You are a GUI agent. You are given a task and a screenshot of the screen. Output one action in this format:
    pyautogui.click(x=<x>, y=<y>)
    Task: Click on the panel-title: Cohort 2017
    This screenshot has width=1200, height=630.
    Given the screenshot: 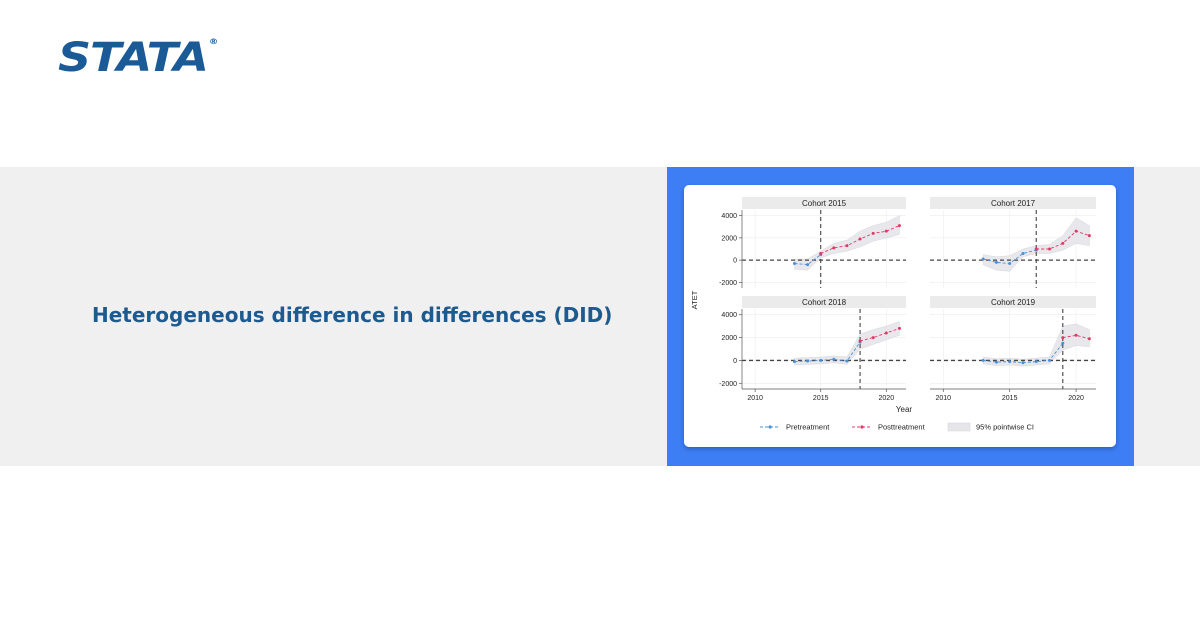 What is the action you would take?
    pyautogui.click(x=1013, y=203)
    